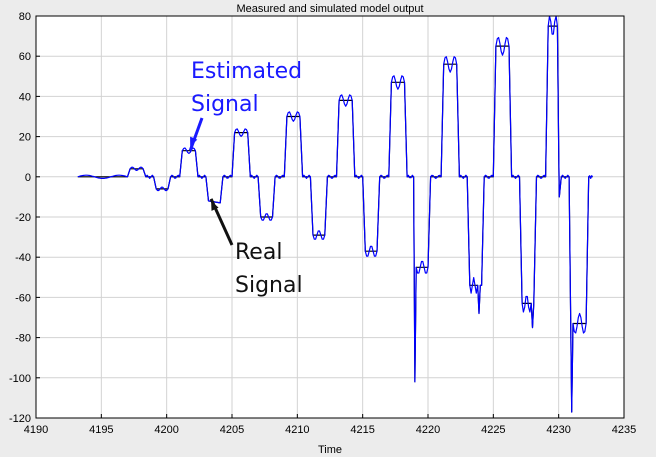 The height and width of the screenshot is (457, 656). Describe the element at coordinates (624, 430) in the screenshot. I see `x-tick-label: 4235` at that location.